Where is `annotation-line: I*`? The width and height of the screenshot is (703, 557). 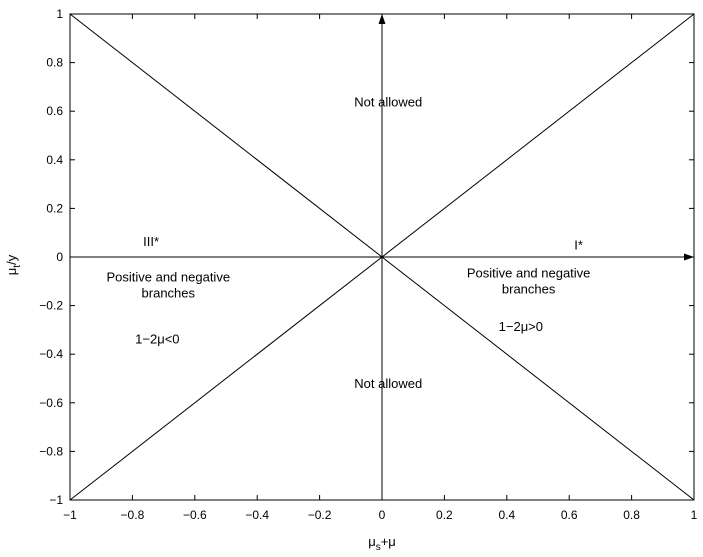
annotation-line: I* is located at coordinates (578, 245).